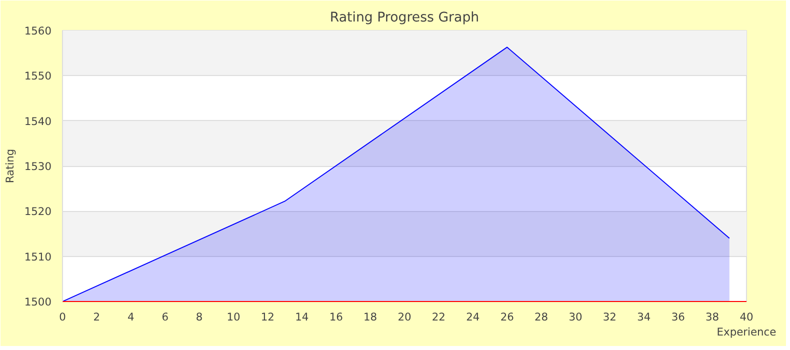 This screenshot has width=790, height=350. What do you see at coordinates (541, 317) in the screenshot?
I see `x-tick-label: 28` at bounding box center [541, 317].